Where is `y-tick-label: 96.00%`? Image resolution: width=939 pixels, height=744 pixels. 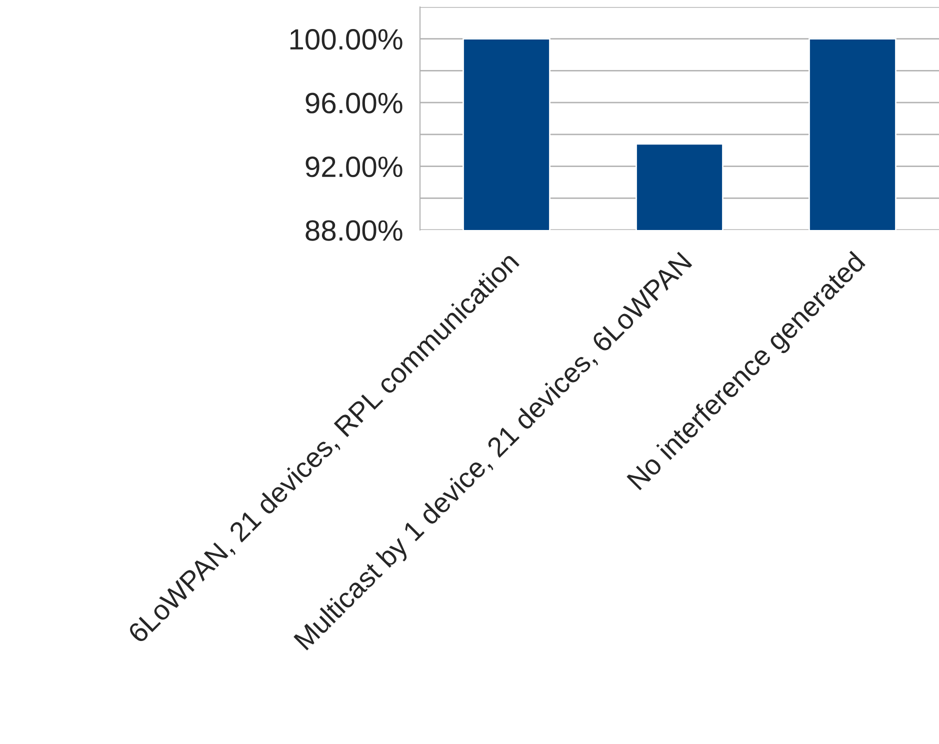 y-tick-label: 96.00% is located at coordinates (354, 103).